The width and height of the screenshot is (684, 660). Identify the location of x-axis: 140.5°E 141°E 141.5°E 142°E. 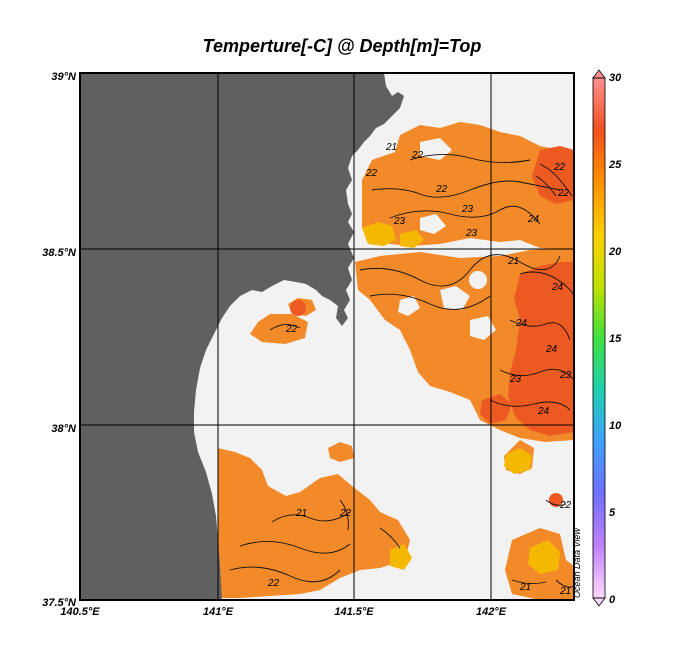
(283, 612).